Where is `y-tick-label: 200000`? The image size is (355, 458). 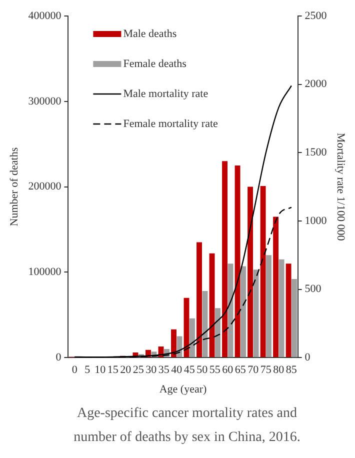
y-tick-label: 200000 is located at coordinates (45, 186).